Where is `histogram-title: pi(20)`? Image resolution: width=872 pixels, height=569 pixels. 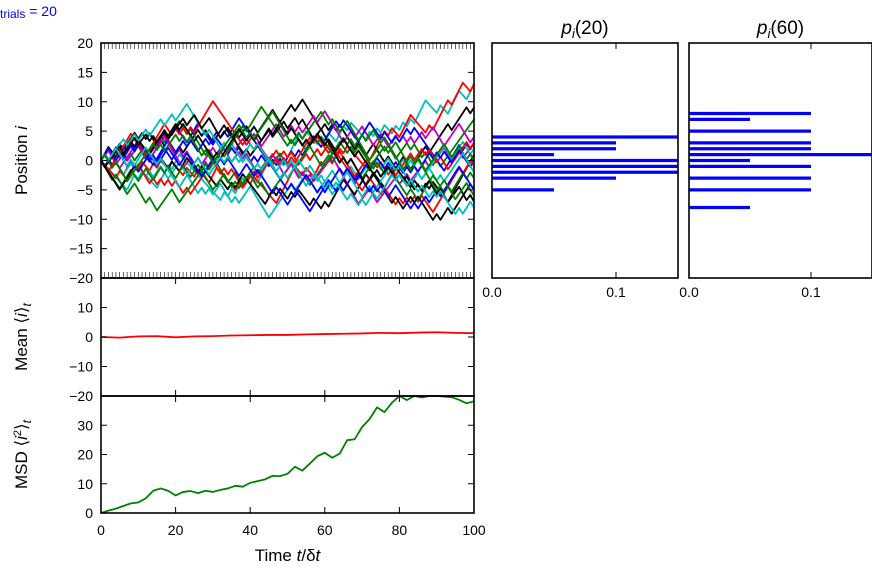
histogram-title: pi(20) is located at coordinates (584, 29).